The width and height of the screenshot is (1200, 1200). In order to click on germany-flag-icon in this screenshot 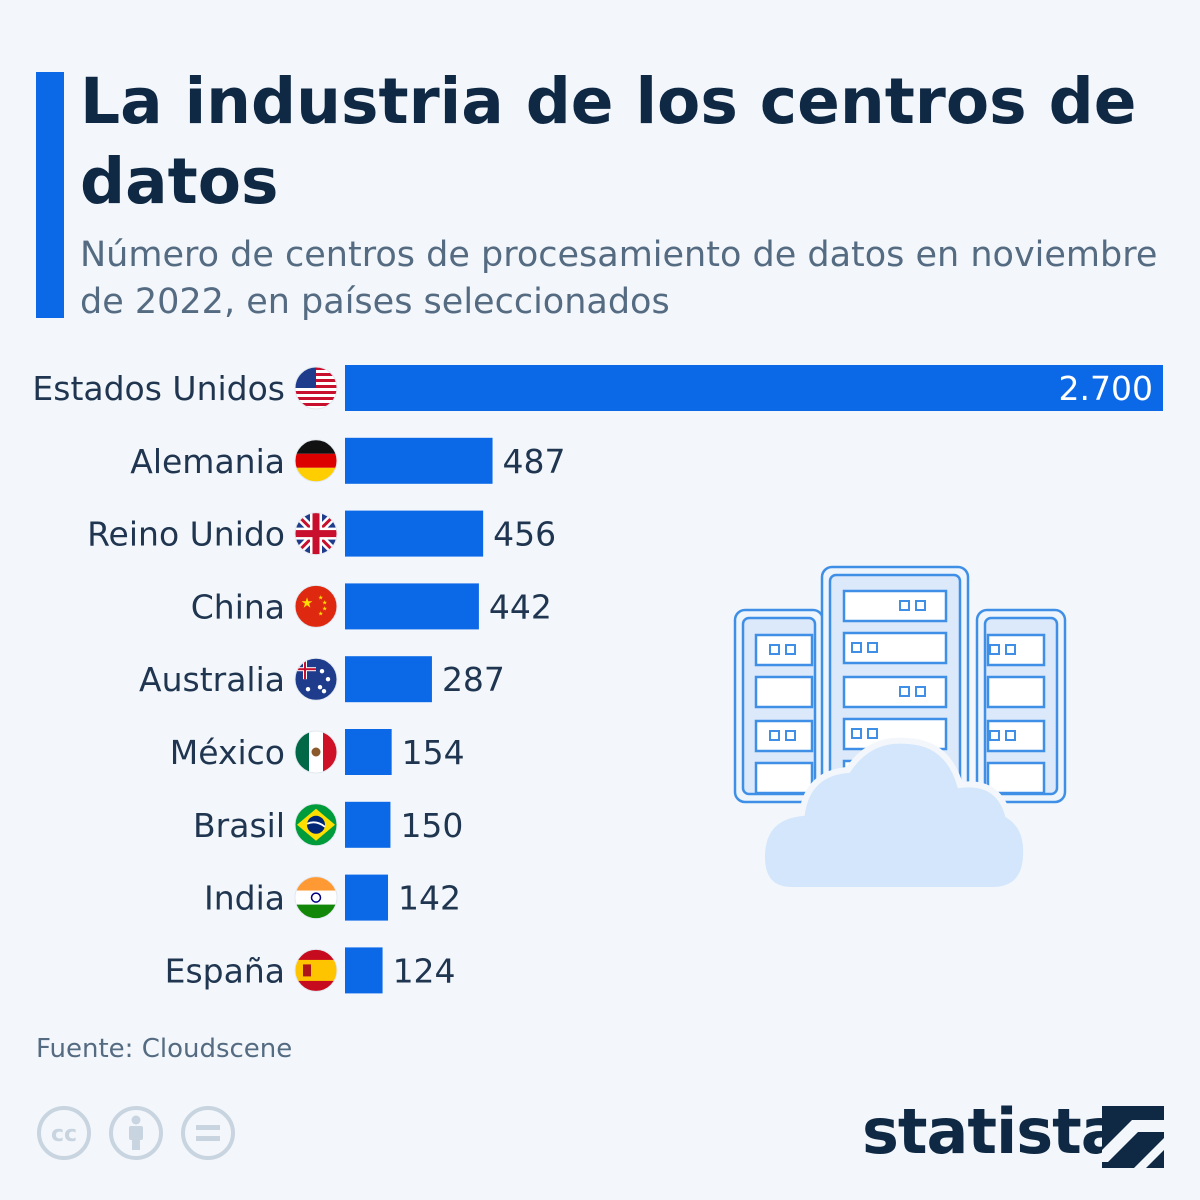, I will do `click(316, 461)`.